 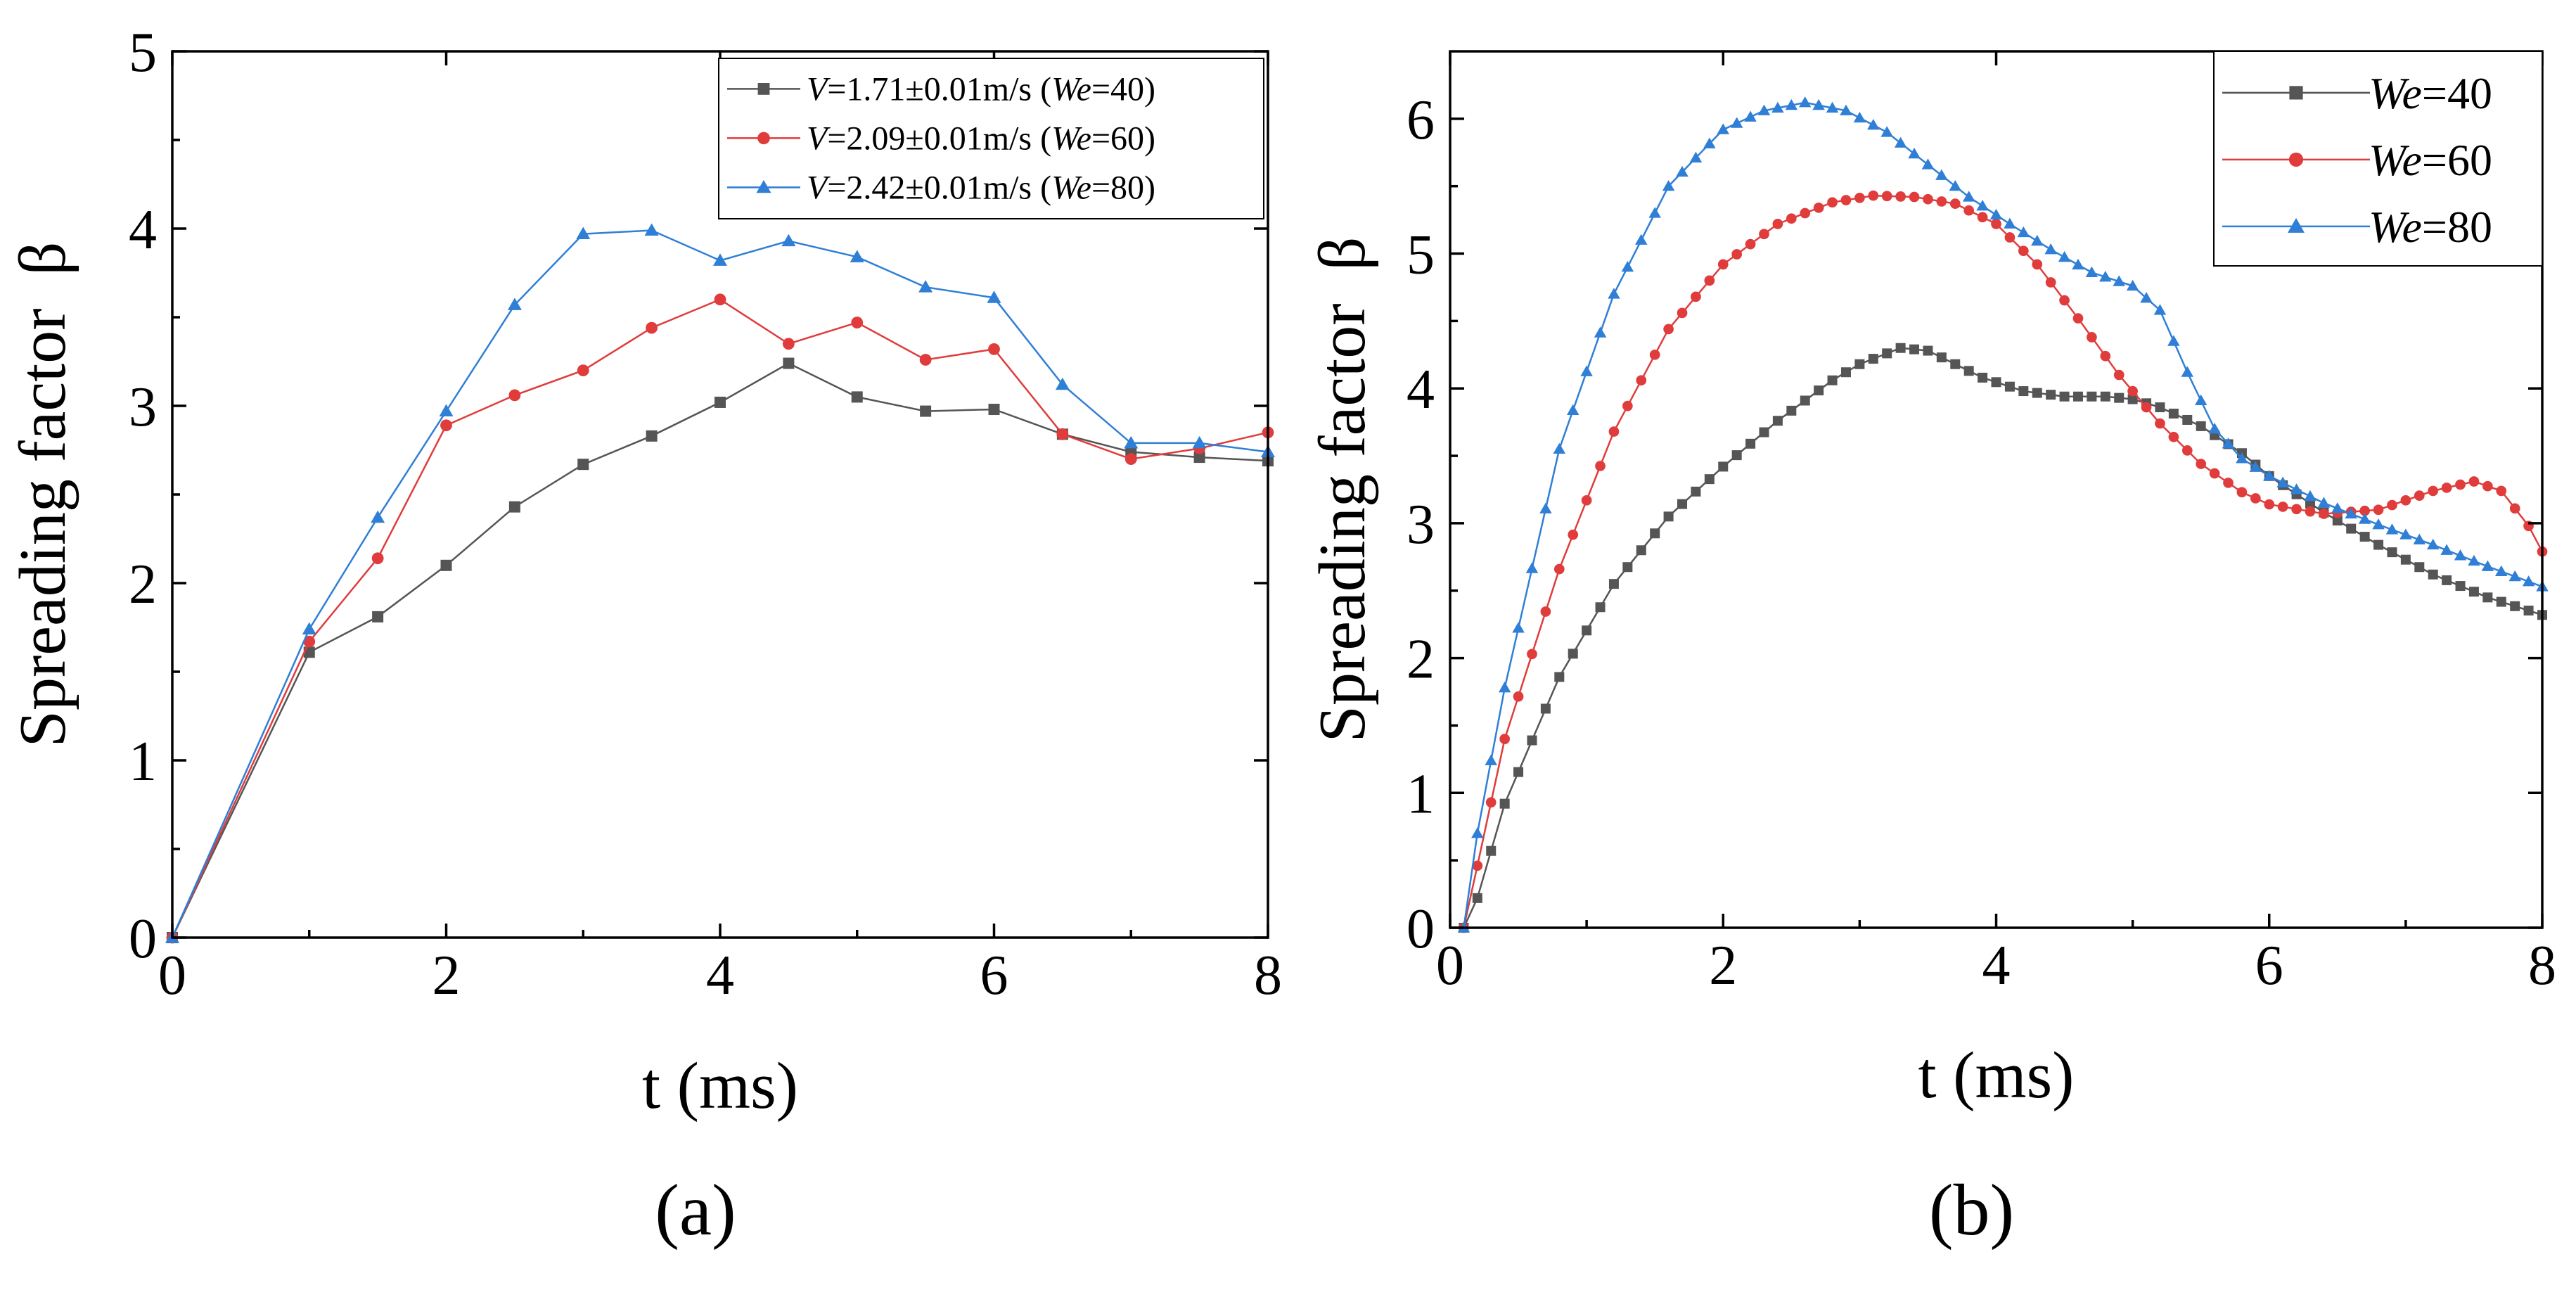 What do you see at coordinates (1420, 929) in the screenshot?
I see `y-tick-label: 0` at bounding box center [1420, 929].